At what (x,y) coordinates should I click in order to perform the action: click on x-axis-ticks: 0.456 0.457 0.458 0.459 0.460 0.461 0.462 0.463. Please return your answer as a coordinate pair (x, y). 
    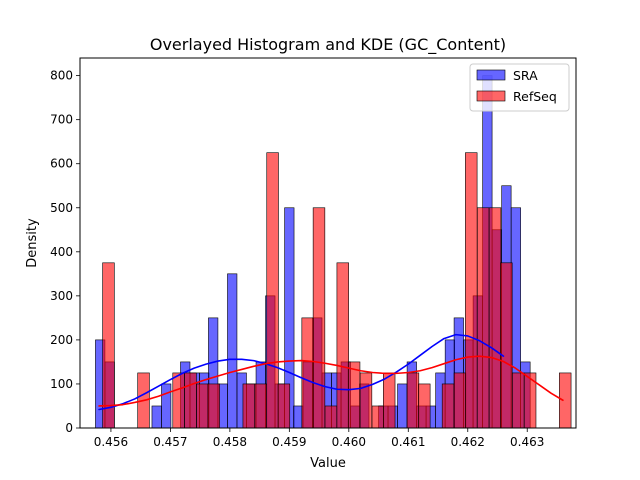
    Looking at the image, I should click on (319, 438).